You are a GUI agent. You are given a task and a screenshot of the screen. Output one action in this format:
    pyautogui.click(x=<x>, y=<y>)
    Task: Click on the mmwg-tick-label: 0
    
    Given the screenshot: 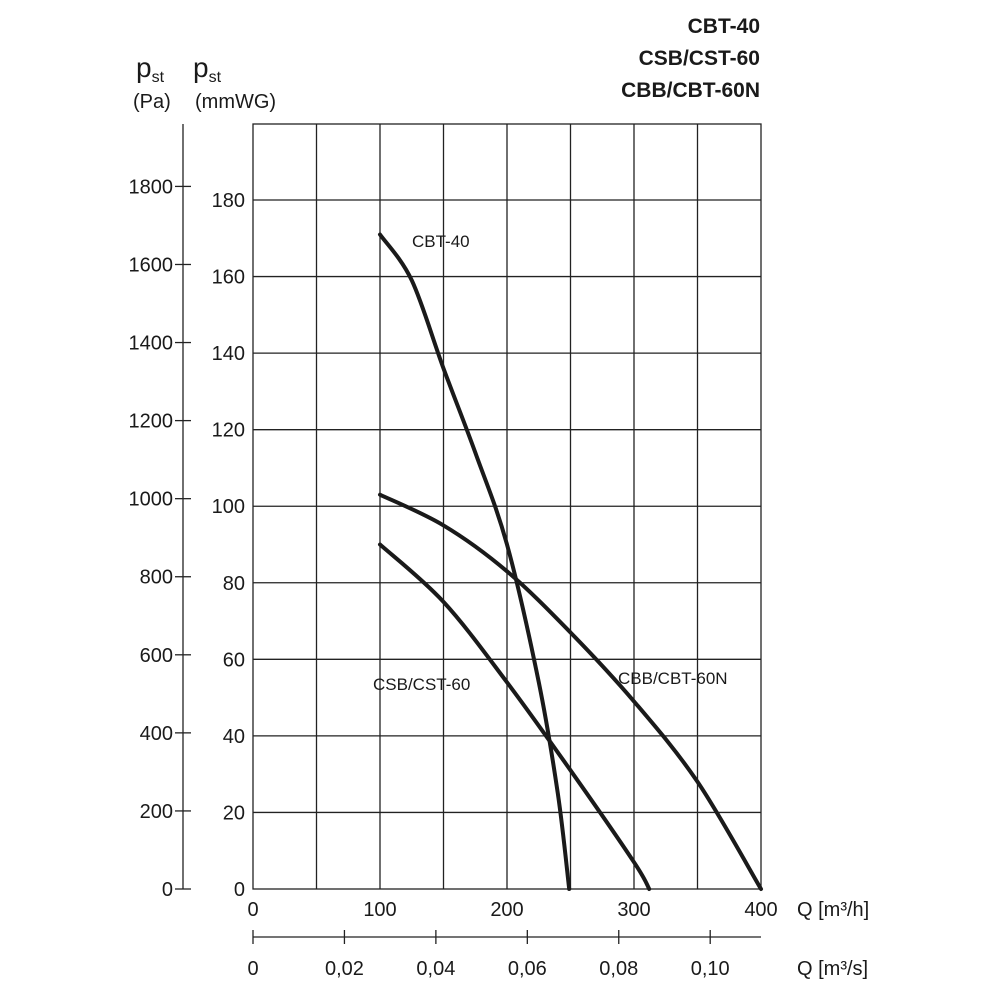 What is the action you would take?
    pyautogui.click(x=239, y=890)
    